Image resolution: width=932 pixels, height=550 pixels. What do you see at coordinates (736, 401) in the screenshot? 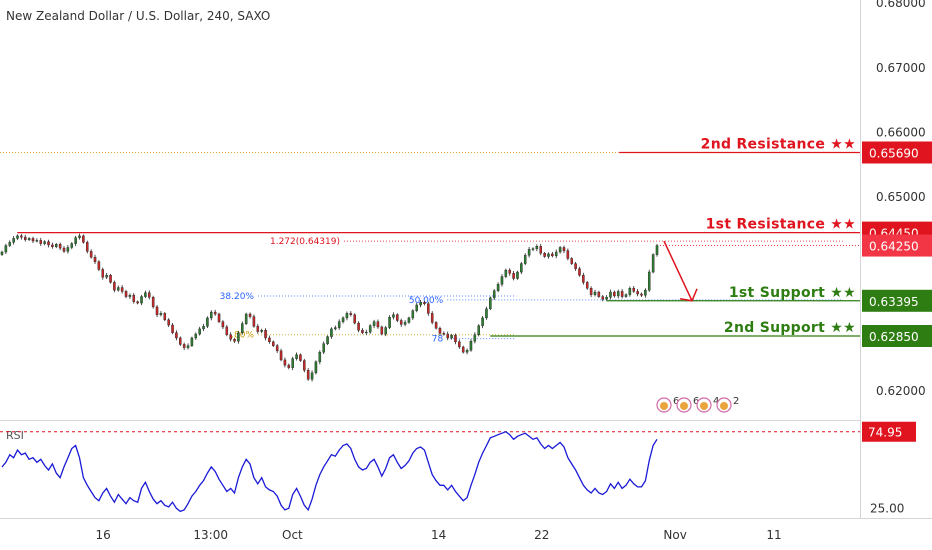
I see `event-count: 2` at bounding box center [736, 401].